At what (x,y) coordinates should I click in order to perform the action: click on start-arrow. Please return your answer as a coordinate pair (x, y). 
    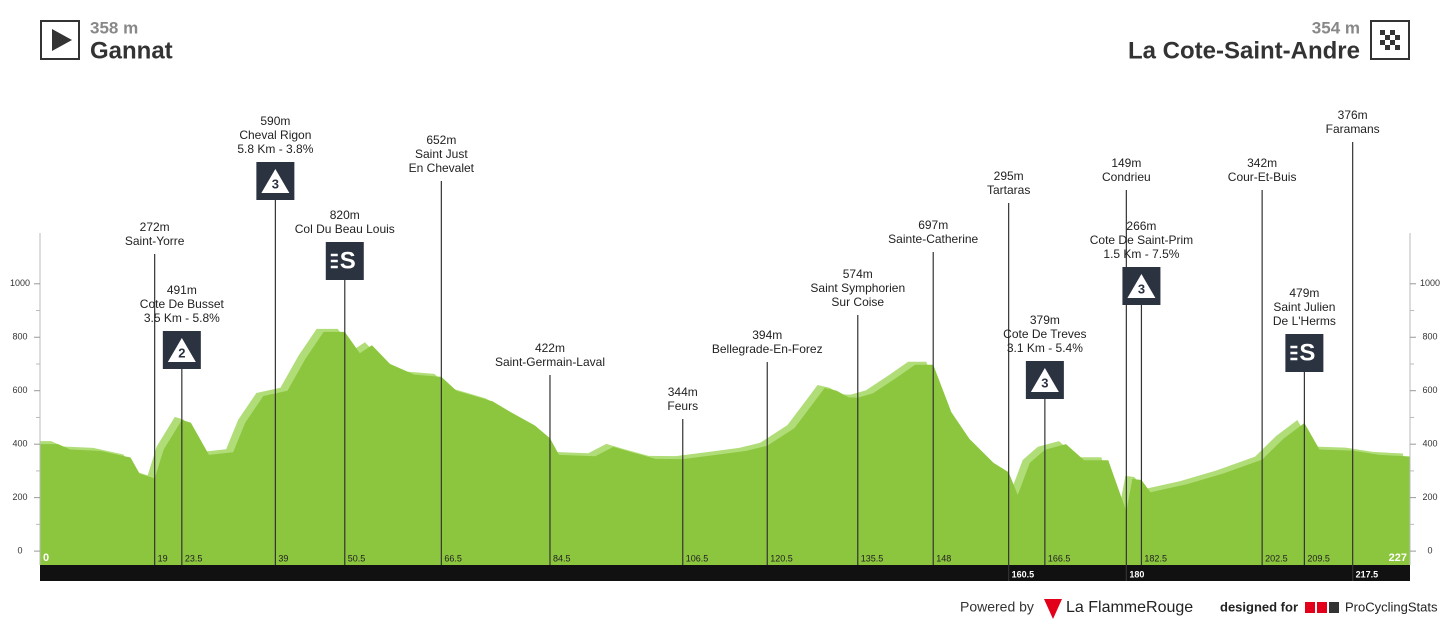
    Looking at the image, I should click on (62, 40).